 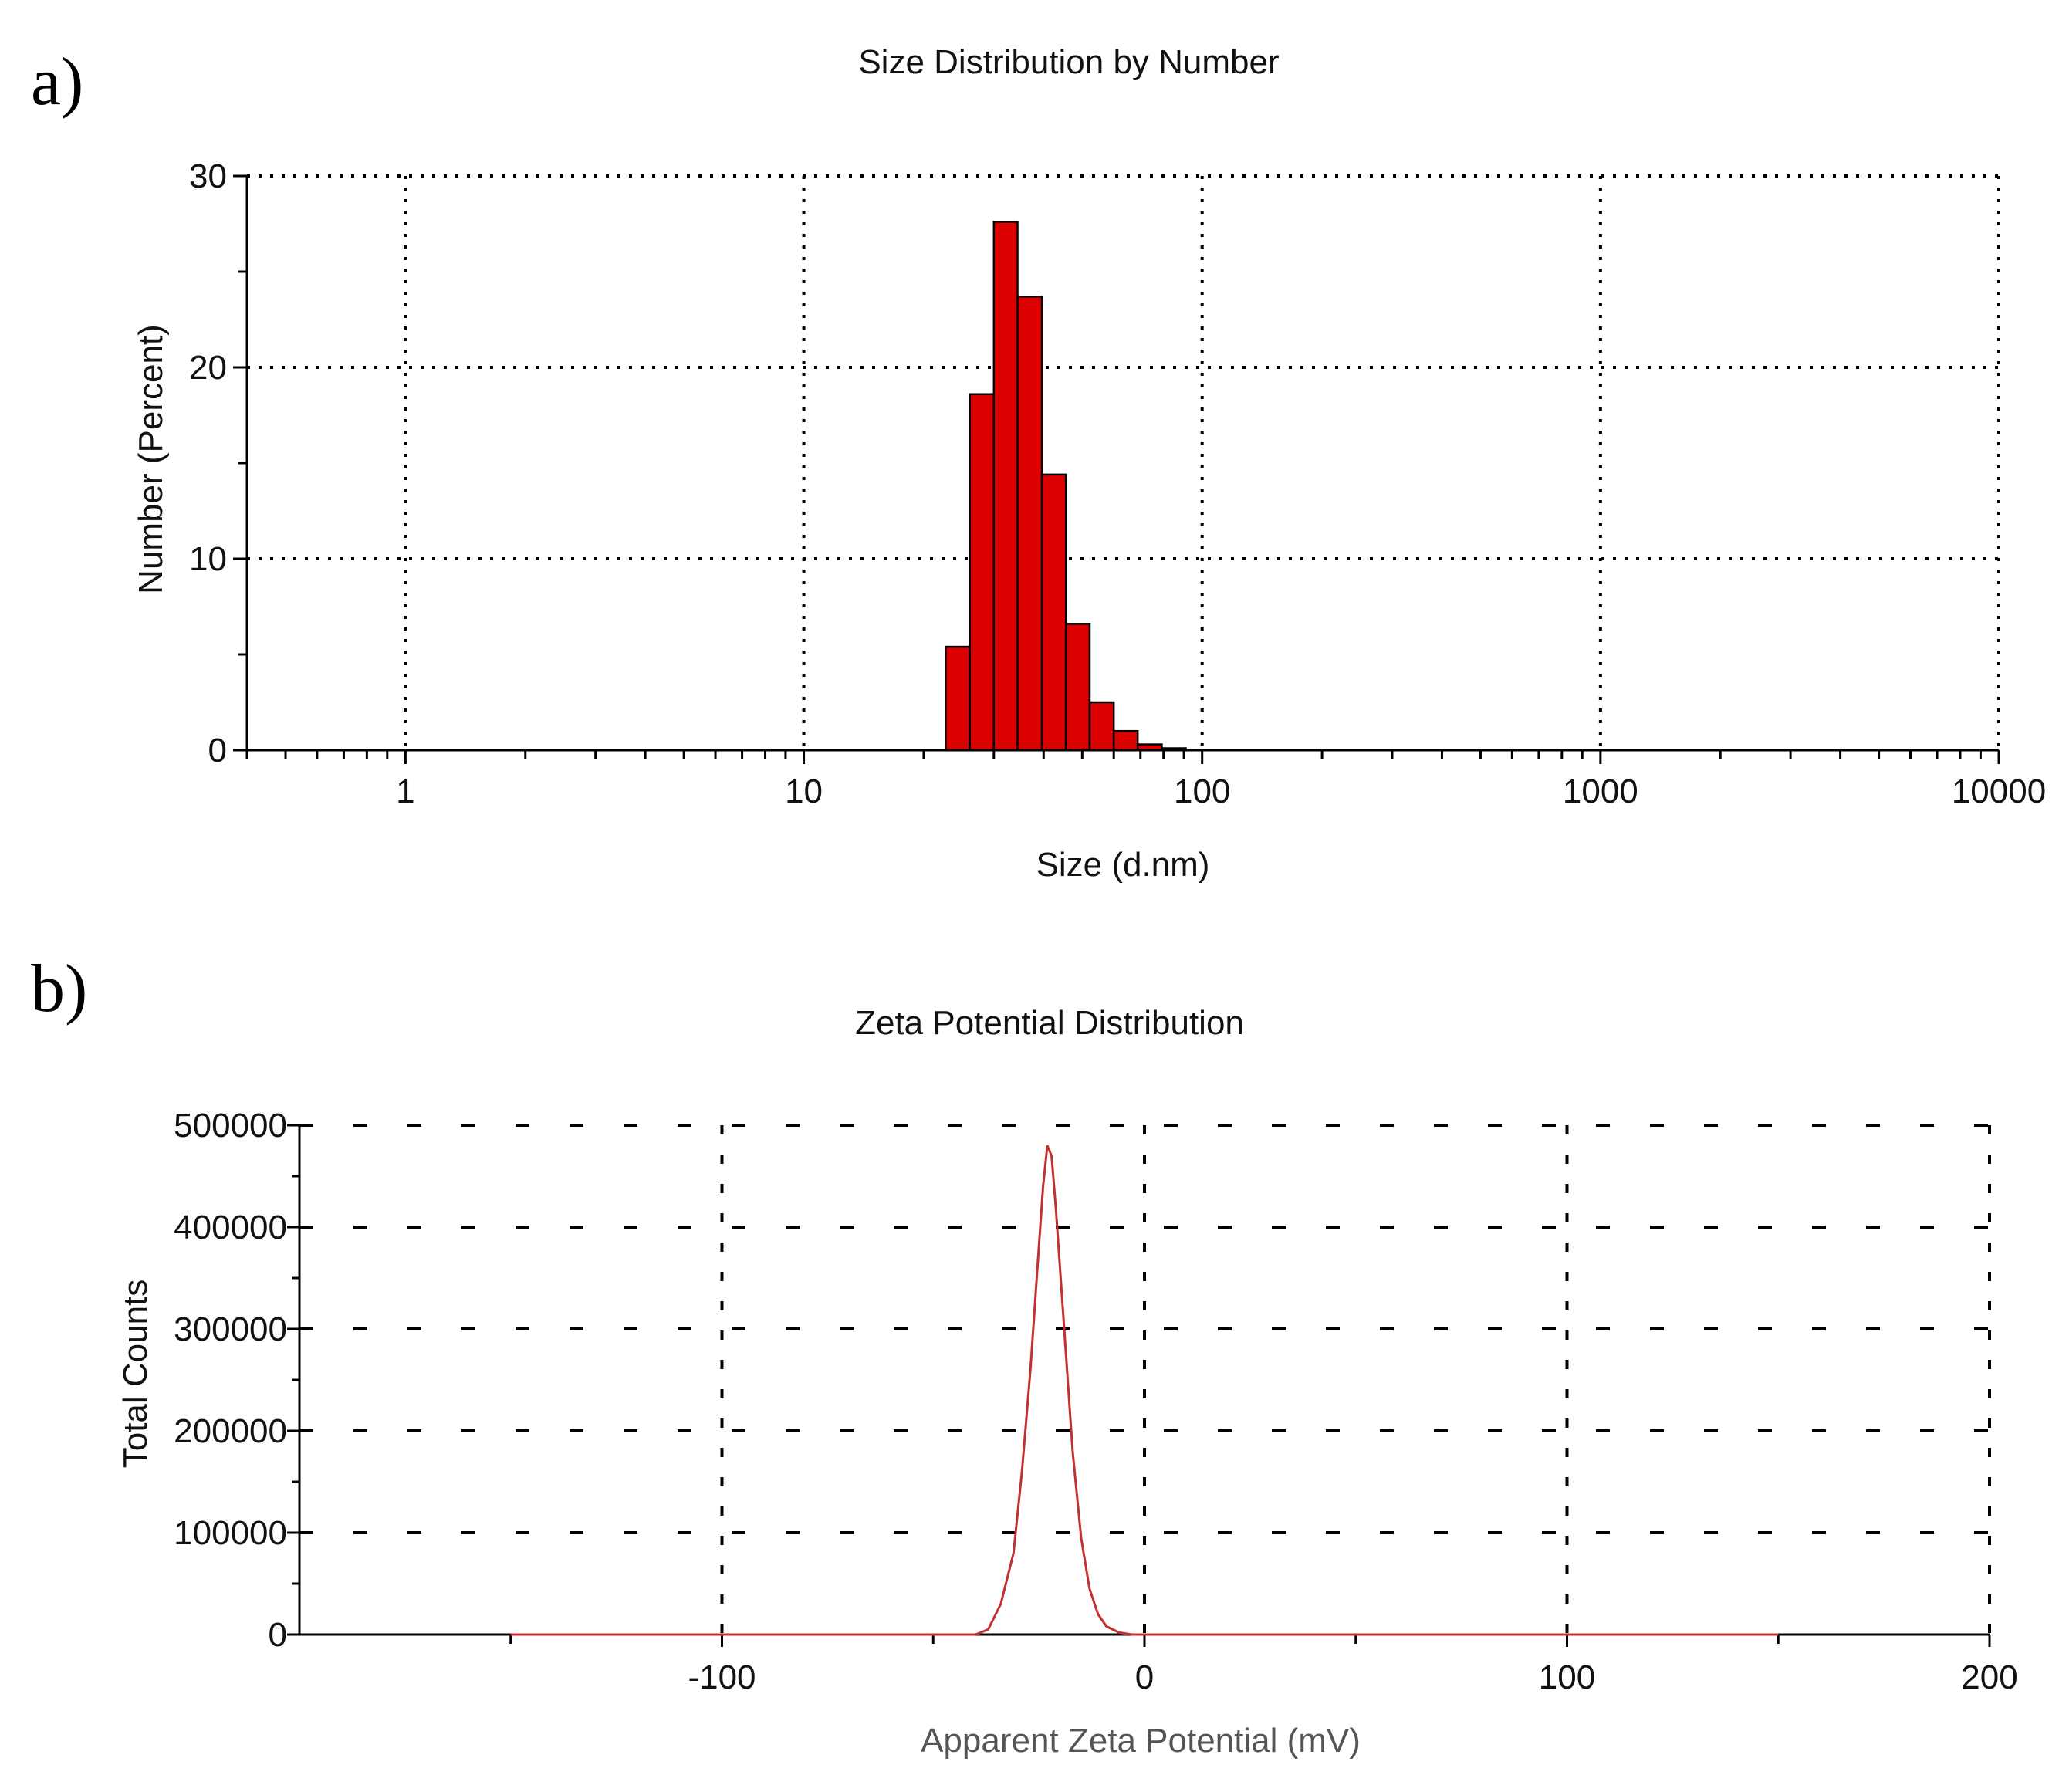 I want to click on chart-a-ylabel: Number (Percent), so click(x=151, y=459).